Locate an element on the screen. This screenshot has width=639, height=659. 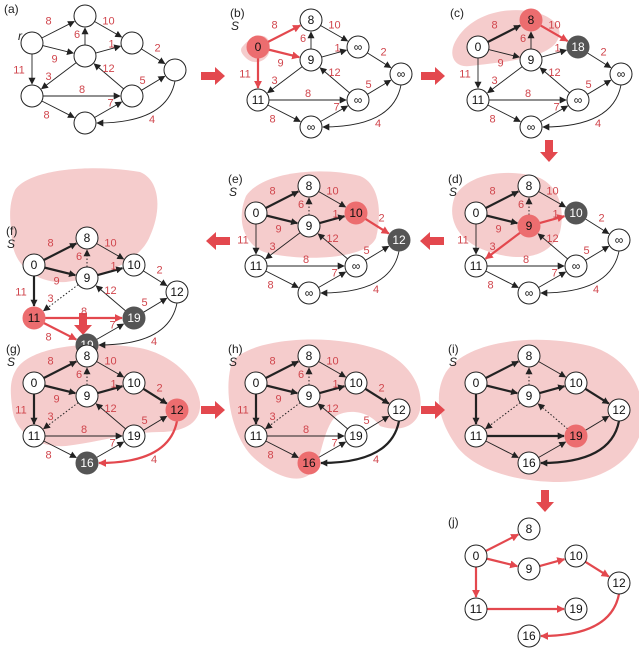
arrow-left is located at coordinates (218, 241).